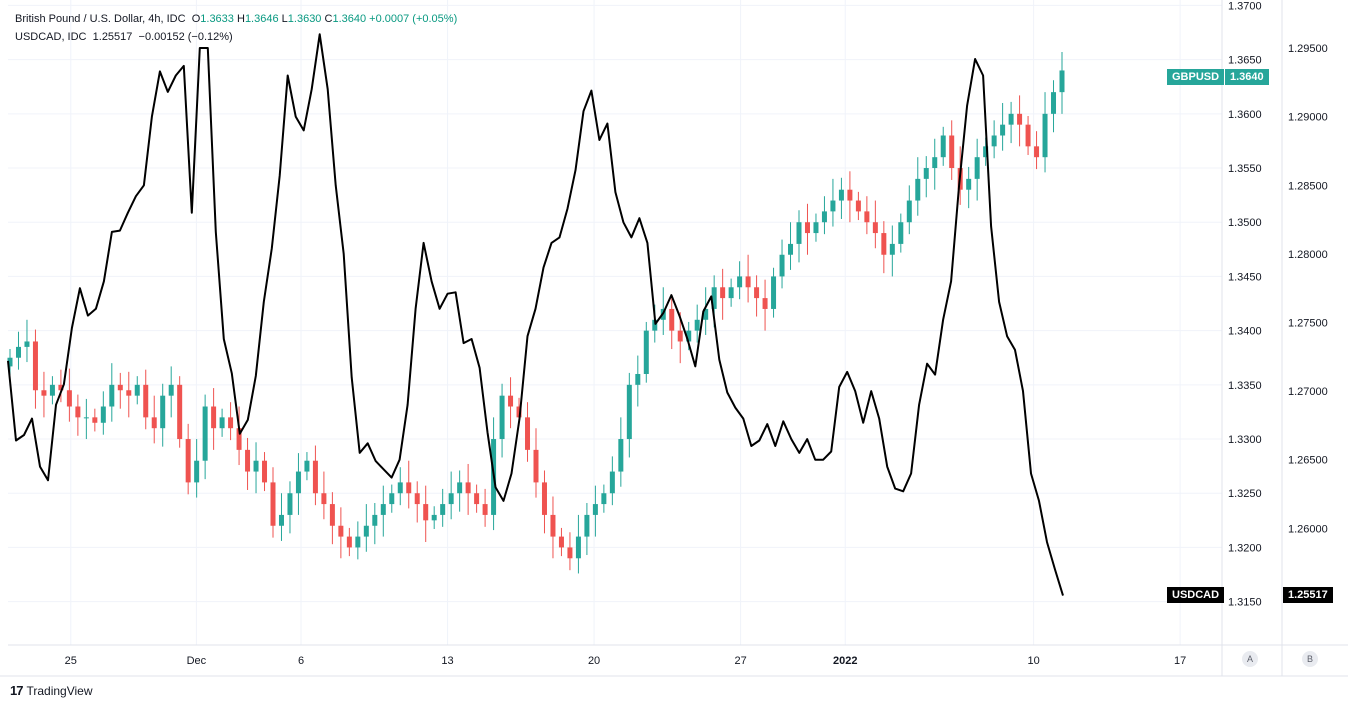  Describe the element at coordinates (51, 690) in the screenshot. I see `tradingview-logo: 17 TradingView` at that location.